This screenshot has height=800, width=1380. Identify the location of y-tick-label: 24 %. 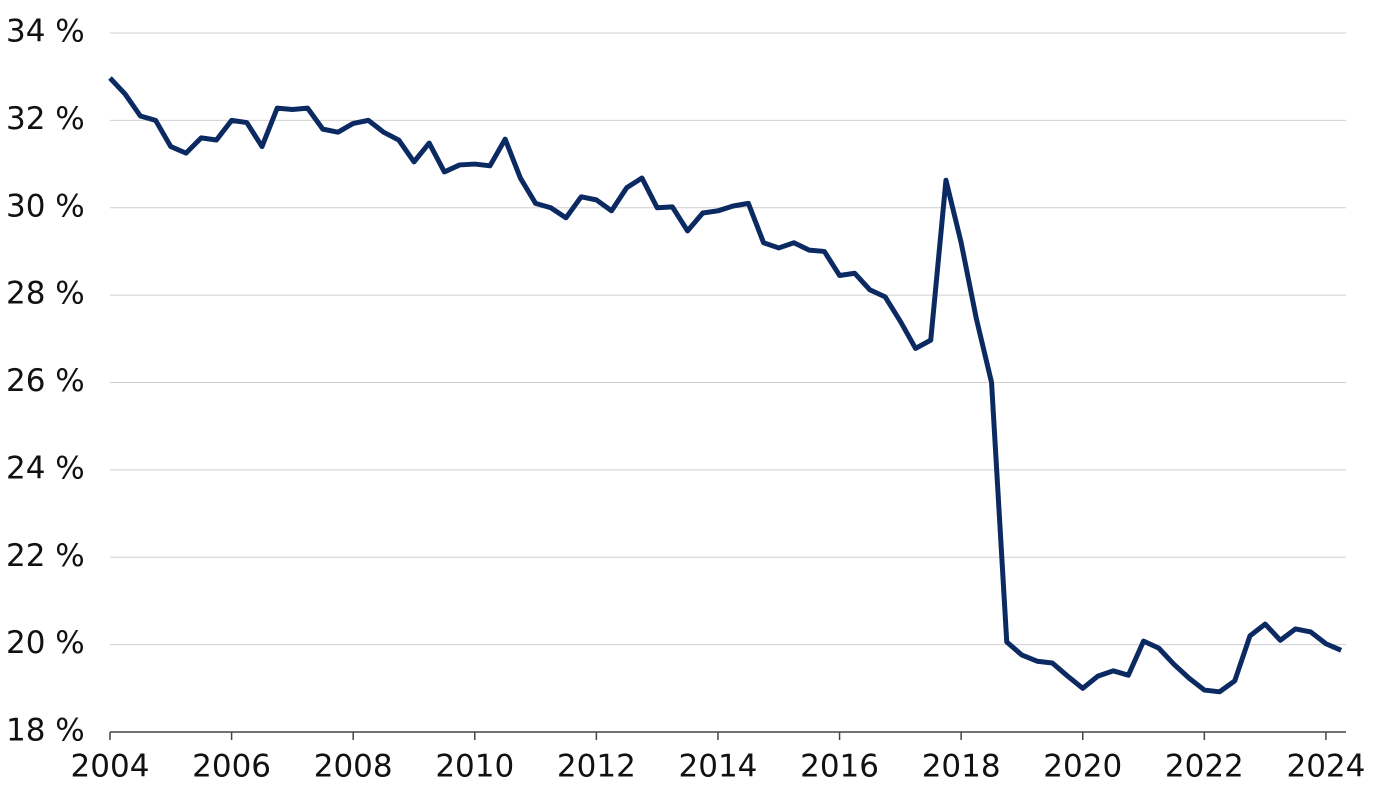
(45, 468).